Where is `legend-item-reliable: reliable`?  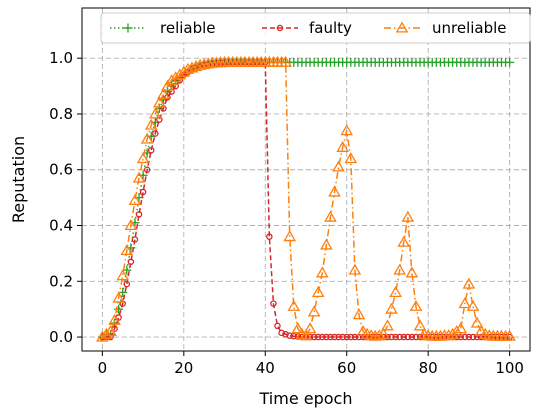 legend-item-reliable: reliable is located at coordinates (163, 28).